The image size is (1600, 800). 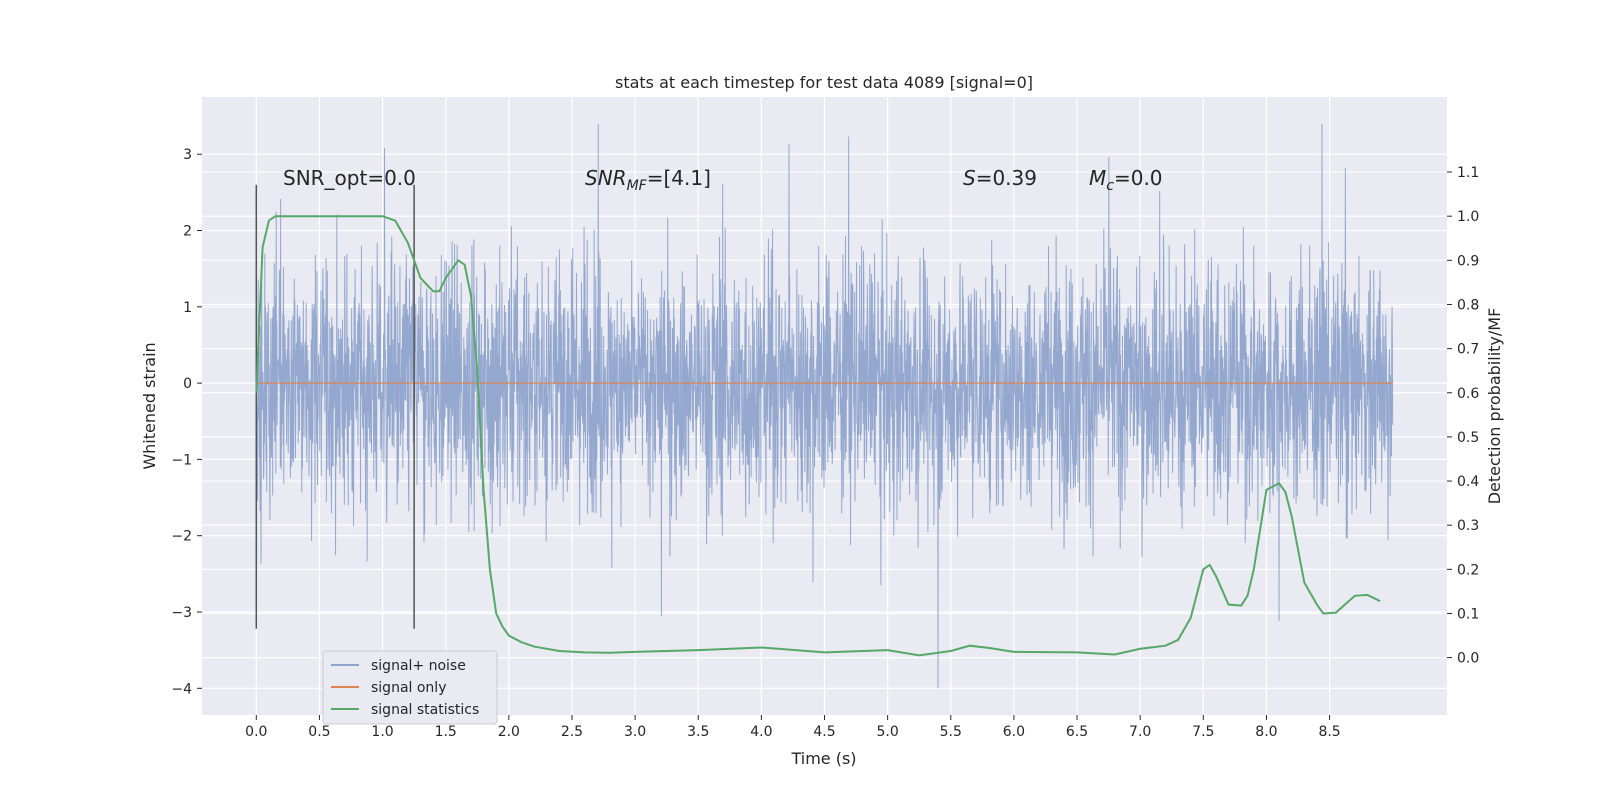 What do you see at coordinates (1140, 732) in the screenshot?
I see `x-tick-label: 7.0` at bounding box center [1140, 732].